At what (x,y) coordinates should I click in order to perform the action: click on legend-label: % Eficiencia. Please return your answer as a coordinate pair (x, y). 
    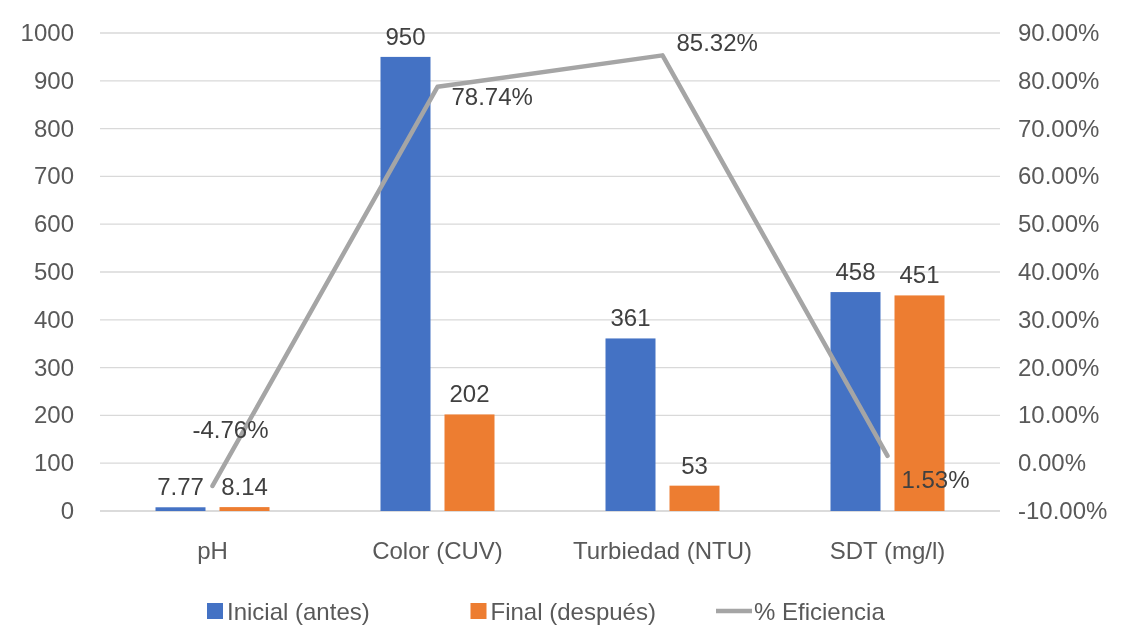
    Looking at the image, I should click on (820, 611).